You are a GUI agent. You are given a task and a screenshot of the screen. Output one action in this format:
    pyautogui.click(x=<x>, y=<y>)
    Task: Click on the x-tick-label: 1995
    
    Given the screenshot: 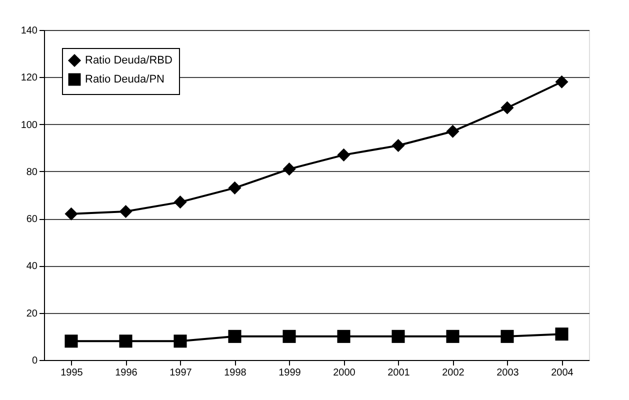 What is the action you would take?
    pyautogui.click(x=72, y=373)
    